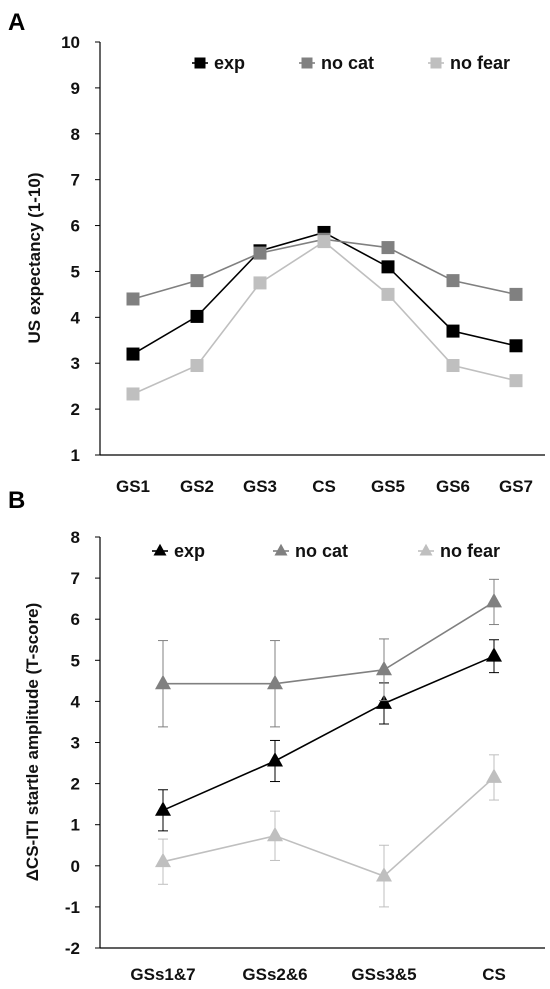 The height and width of the screenshot is (989, 550). Describe the element at coordinates (494, 974) in the screenshot. I see `chart-b-x-tick-label: CS` at that location.